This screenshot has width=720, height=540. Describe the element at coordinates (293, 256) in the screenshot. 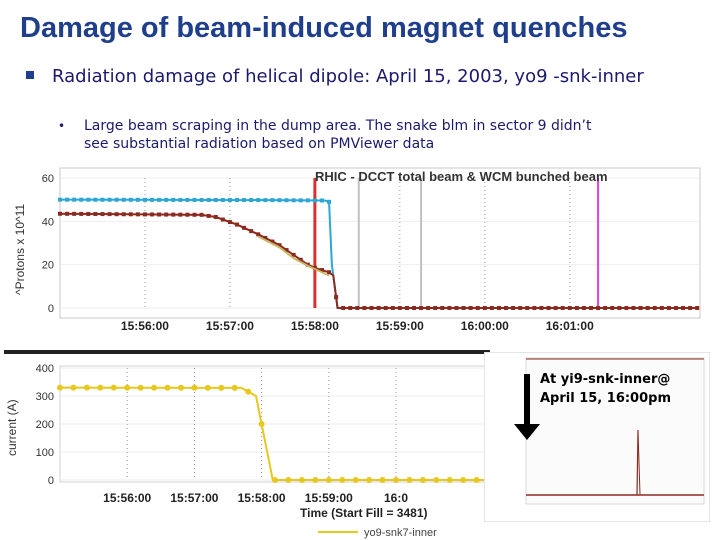

I see `series-line` at that location.